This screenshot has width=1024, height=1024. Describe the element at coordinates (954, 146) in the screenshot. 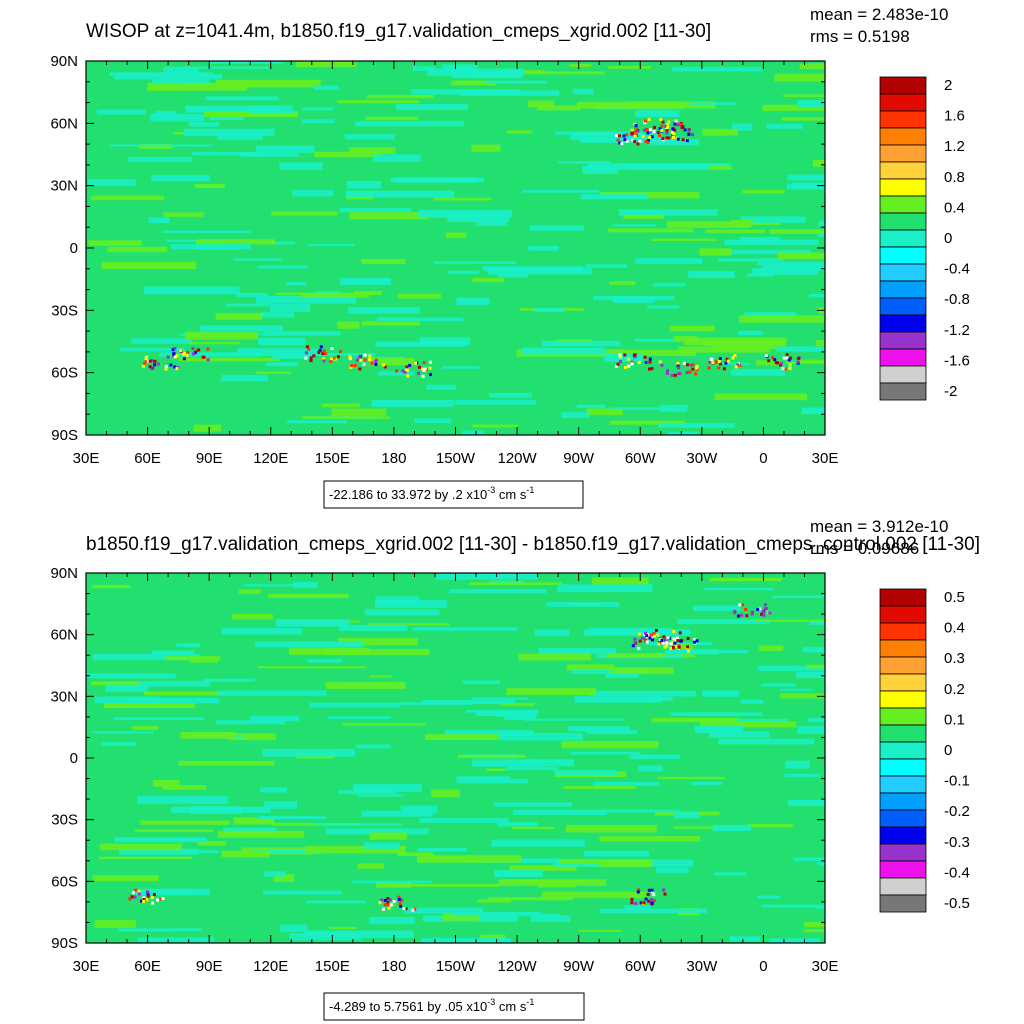

I see `colorbar-label: 1.2` at that location.